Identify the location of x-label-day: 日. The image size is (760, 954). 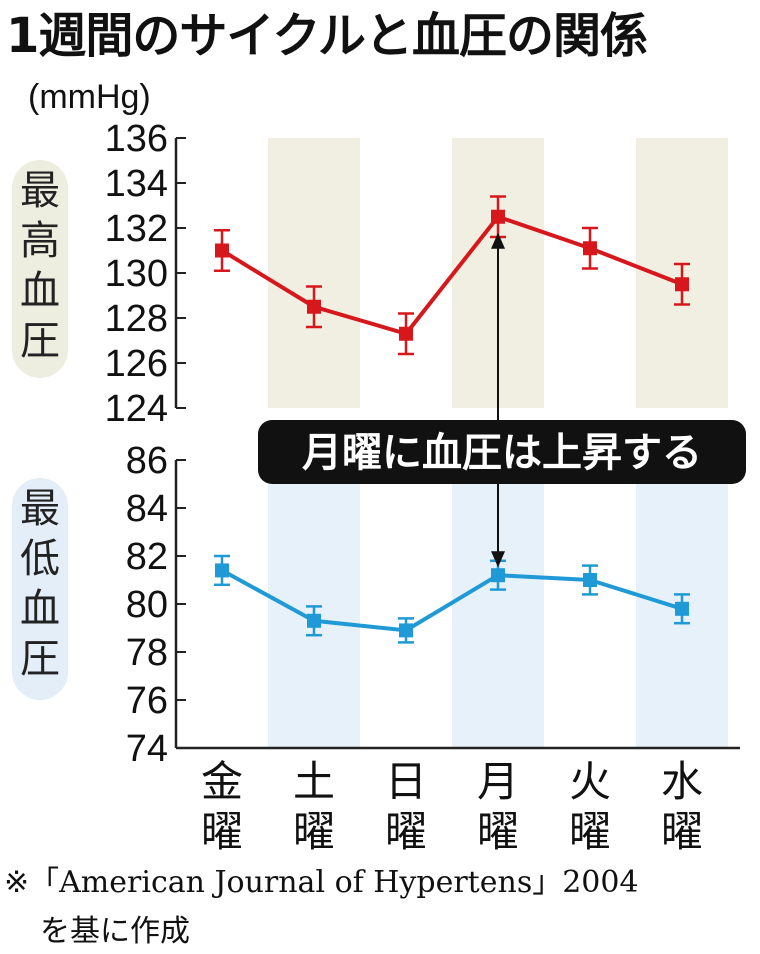
(406, 781).